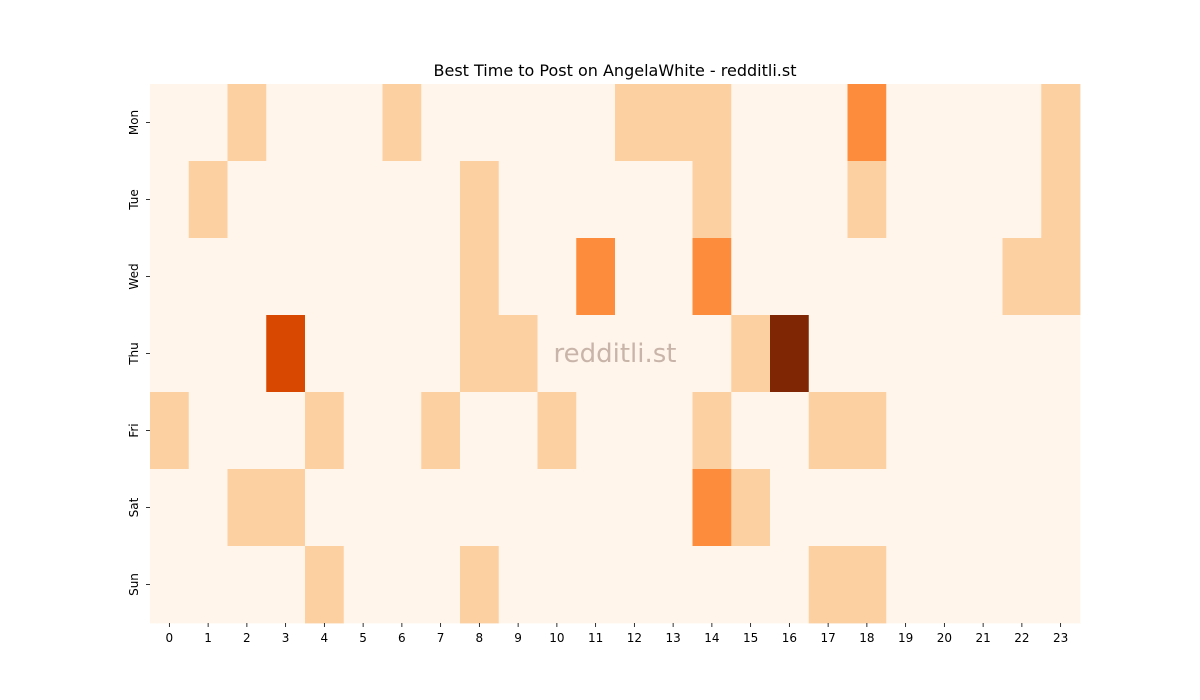 This screenshot has height=700, width=1200. What do you see at coordinates (441, 638) in the screenshot?
I see `x-tick-label: 7` at bounding box center [441, 638].